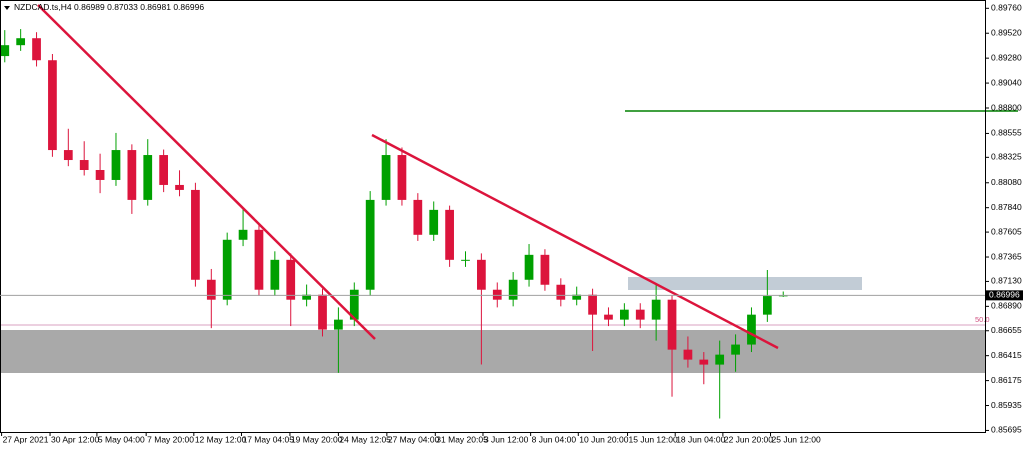 The height and width of the screenshot is (452, 1024). What do you see at coordinates (268, 439) in the screenshot?
I see `x-tick-label: 17 May 04:05` at bounding box center [268, 439].